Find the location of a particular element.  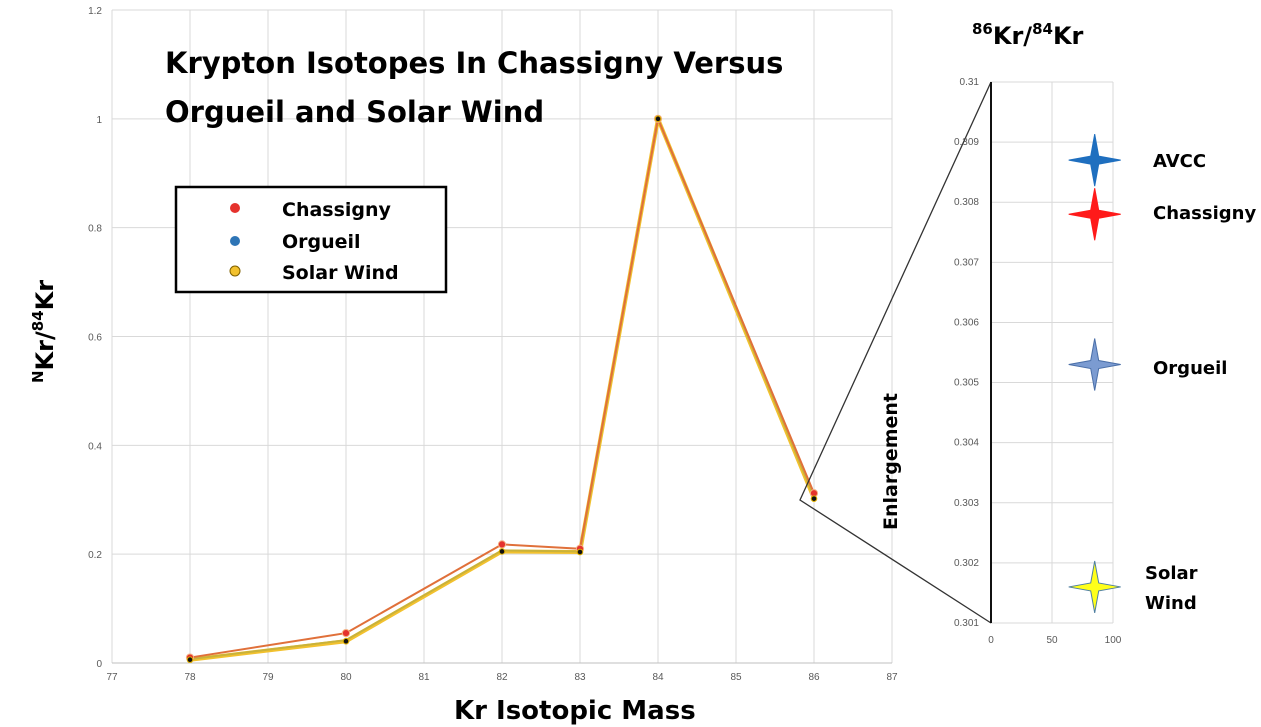

inset-y-tick-label: 0.307 is located at coordinates (966, 262).